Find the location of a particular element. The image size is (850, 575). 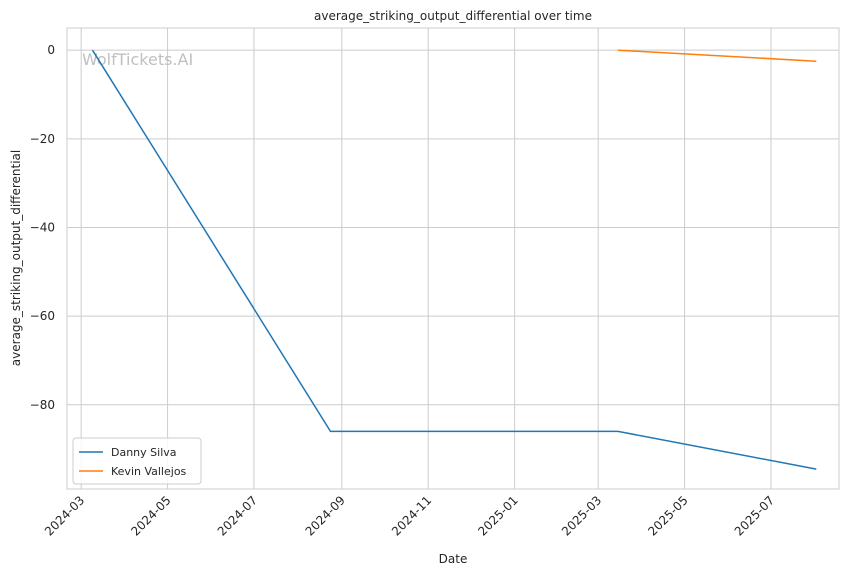

y-tick-label: −20 is located at coordinates (42, 139).